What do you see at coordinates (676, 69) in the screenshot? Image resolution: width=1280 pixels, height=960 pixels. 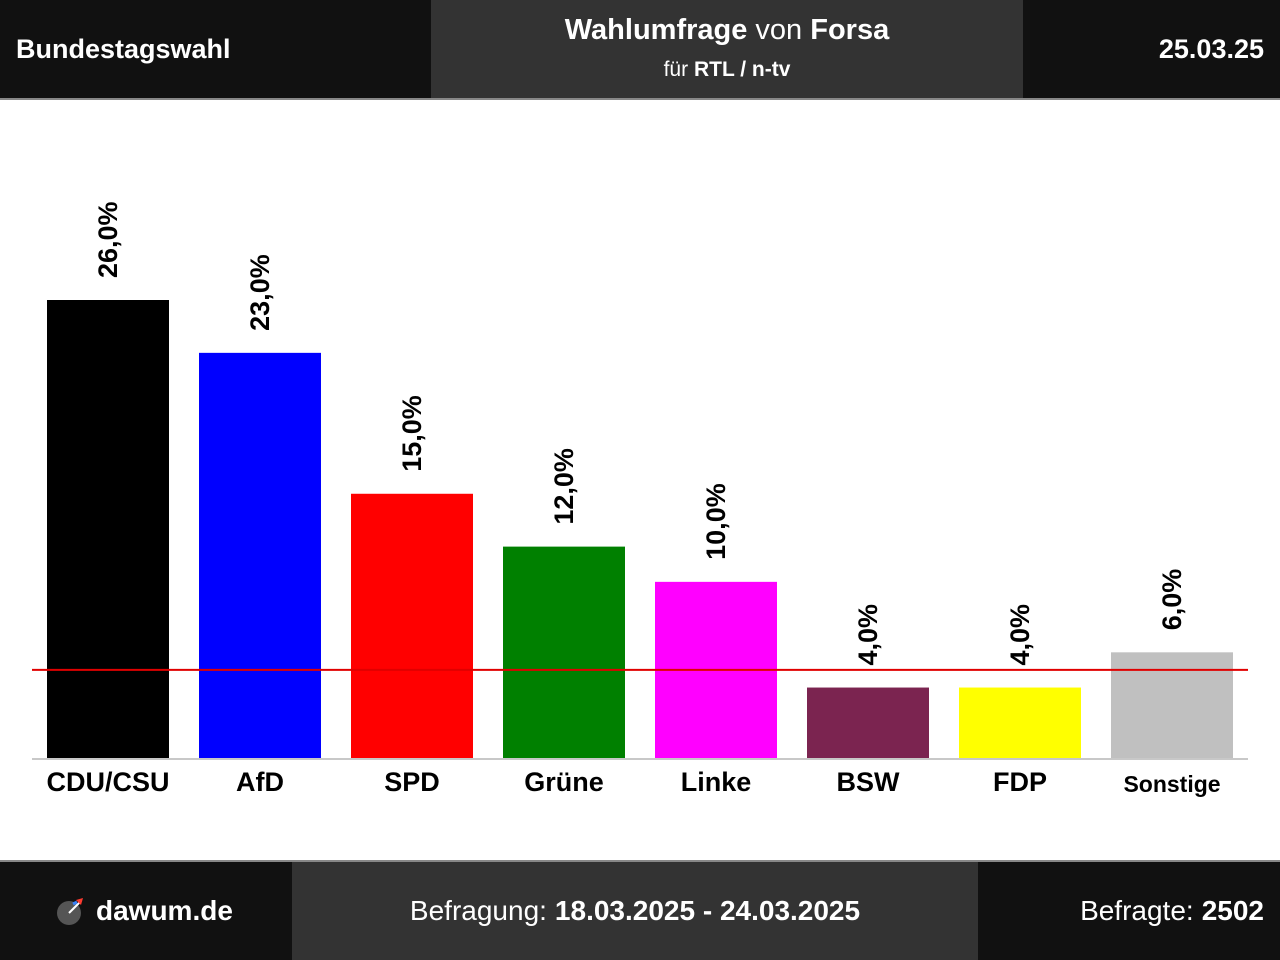 I see `poll-client-fuer: für` at bounding box center [676, 69].